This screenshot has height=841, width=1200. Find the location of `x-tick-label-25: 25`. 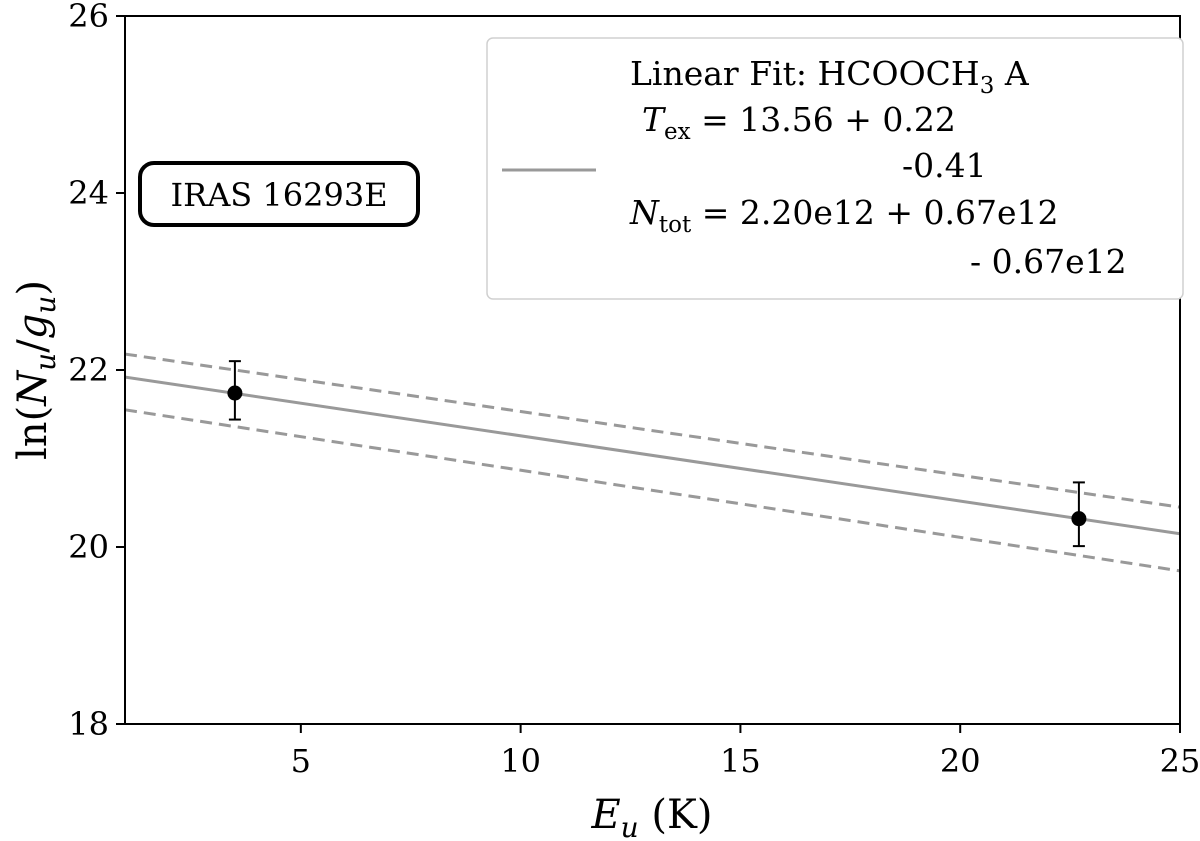

x-tick-label-25: 25 is located at coordinates (1180, 761).